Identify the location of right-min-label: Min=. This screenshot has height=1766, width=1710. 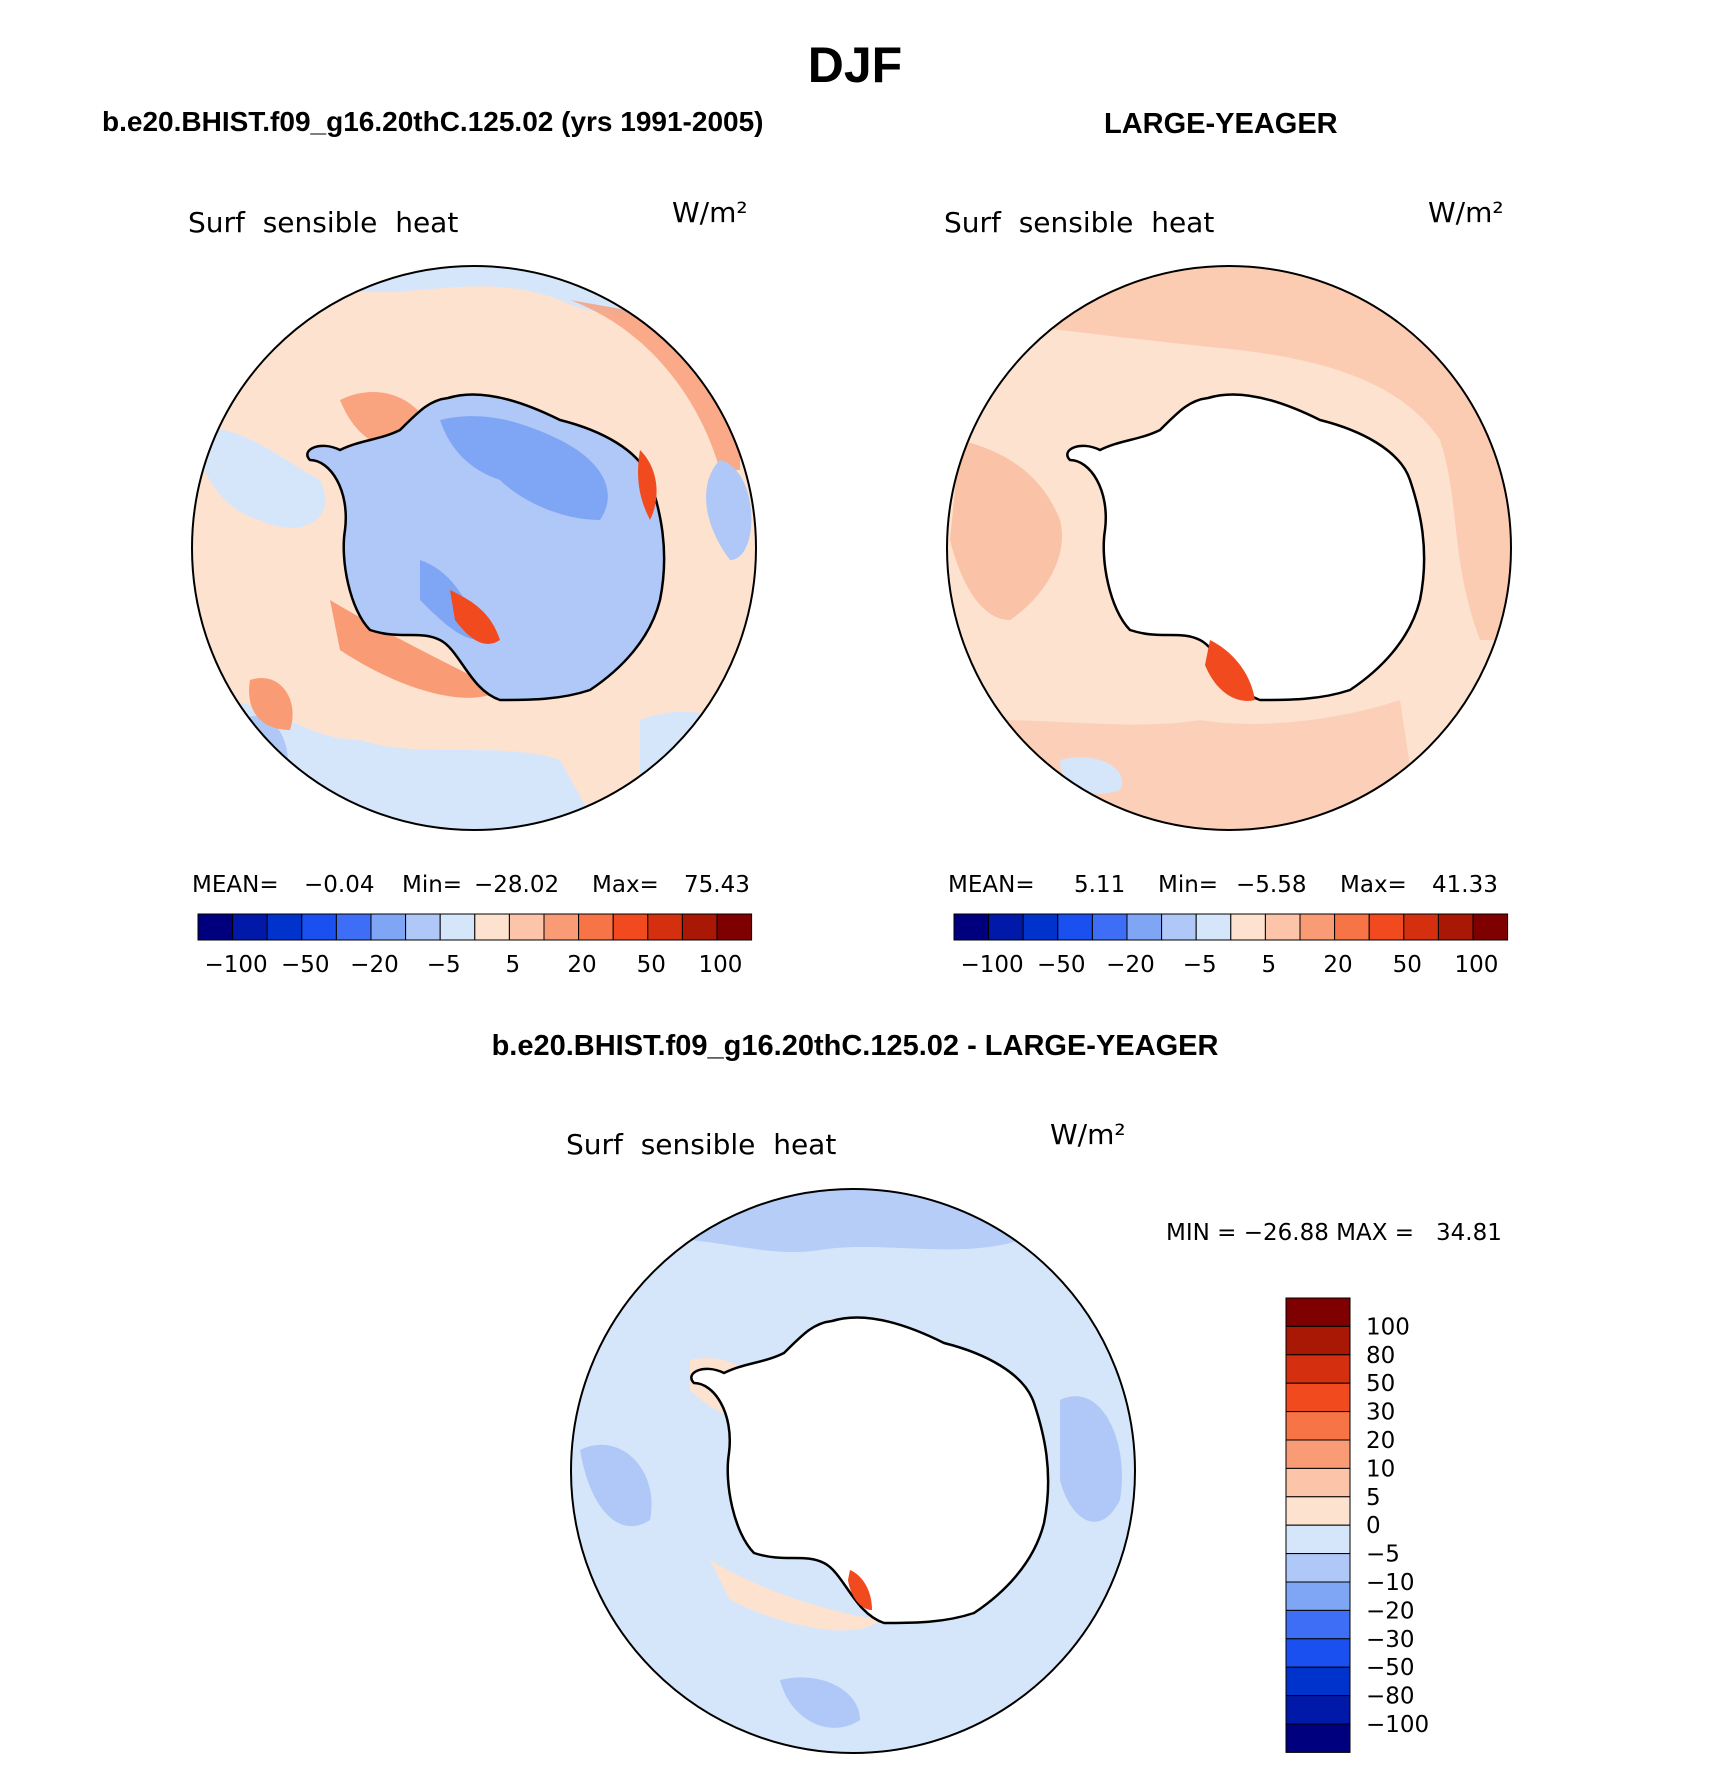
(1188, 885).